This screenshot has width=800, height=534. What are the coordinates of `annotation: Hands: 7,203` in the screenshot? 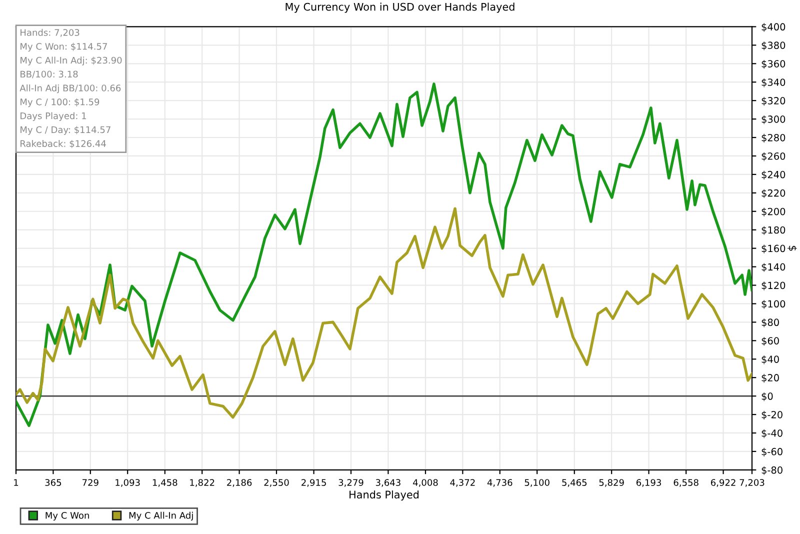 It's located at (50, 32).